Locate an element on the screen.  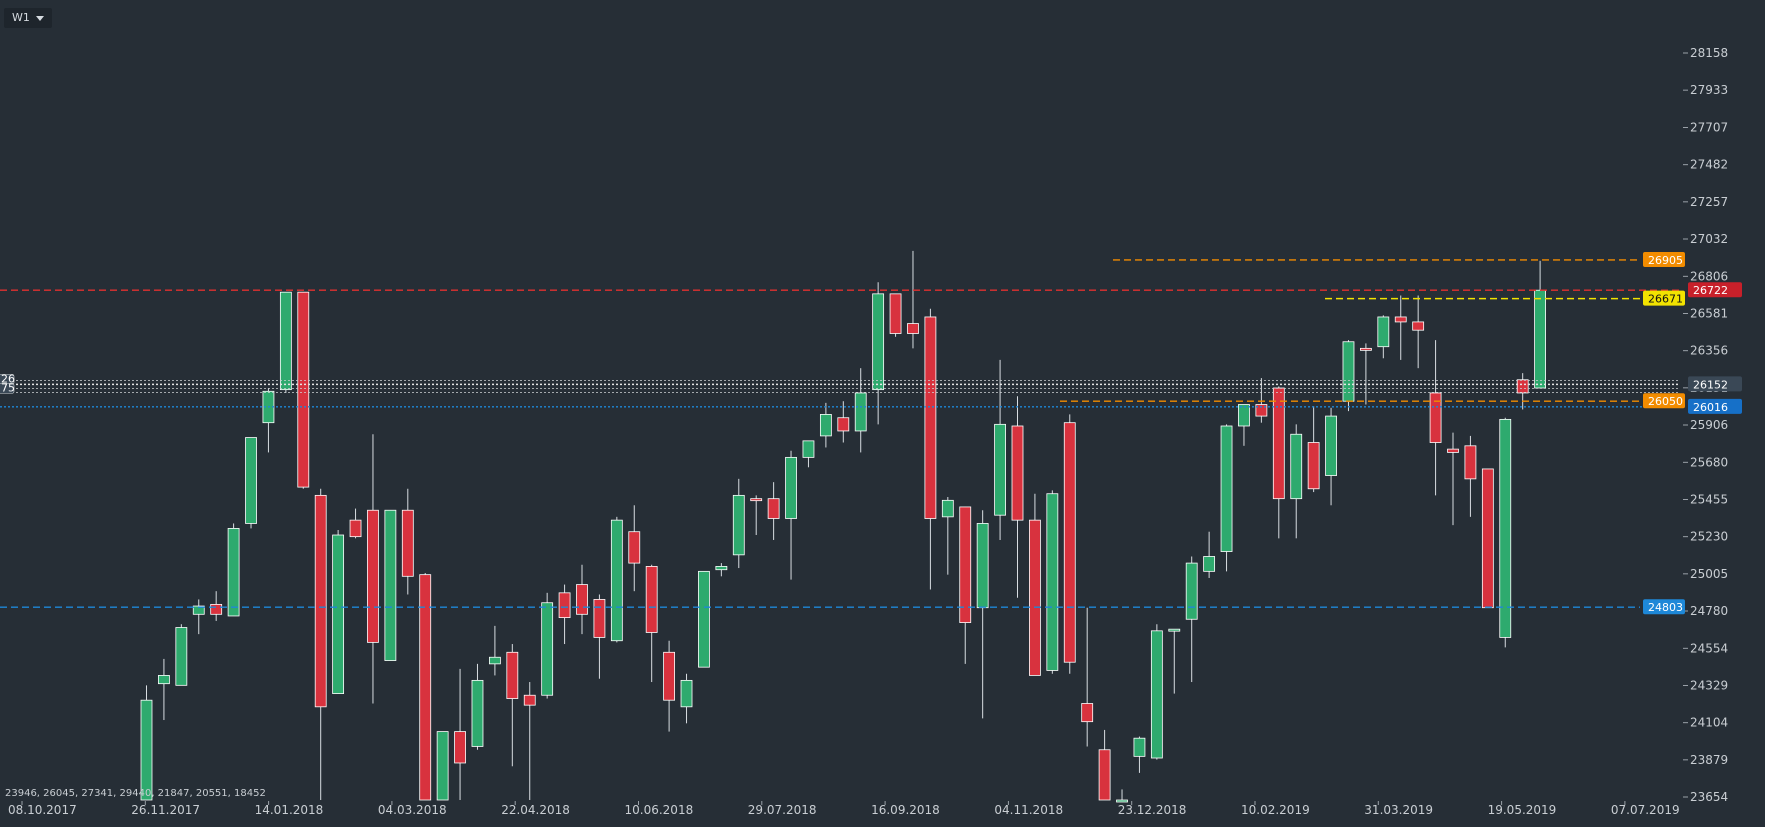
price-tag-label: 26905 is located at coordinates (1665, 260).